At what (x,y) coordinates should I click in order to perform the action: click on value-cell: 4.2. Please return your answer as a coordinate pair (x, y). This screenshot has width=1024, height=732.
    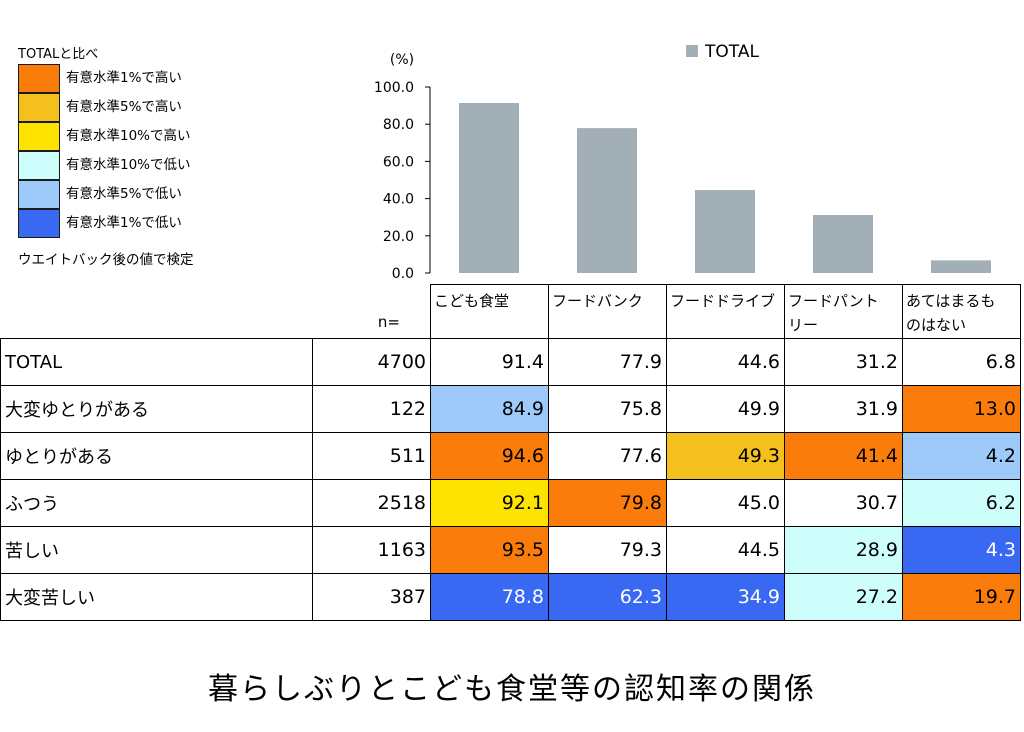
    Looking at the image, I should click on (961, 456).